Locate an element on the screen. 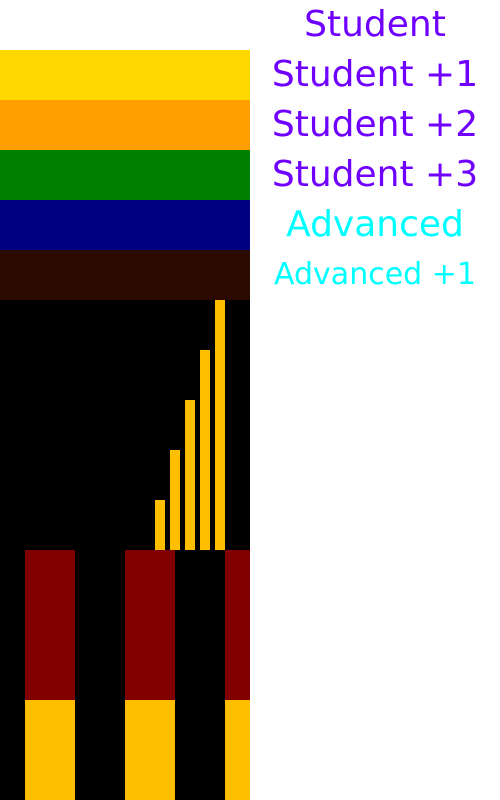  rank-label-2: Student +2 is located at coordinates (375, 124).